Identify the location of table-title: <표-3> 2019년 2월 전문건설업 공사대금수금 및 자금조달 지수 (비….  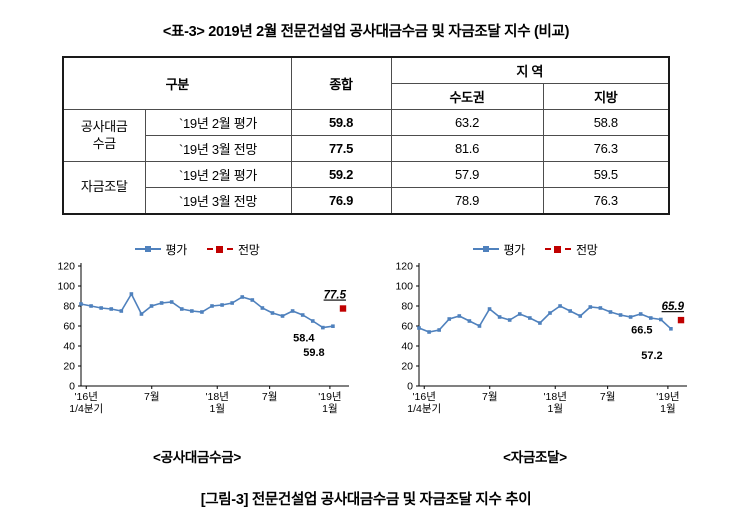
(366, 32).